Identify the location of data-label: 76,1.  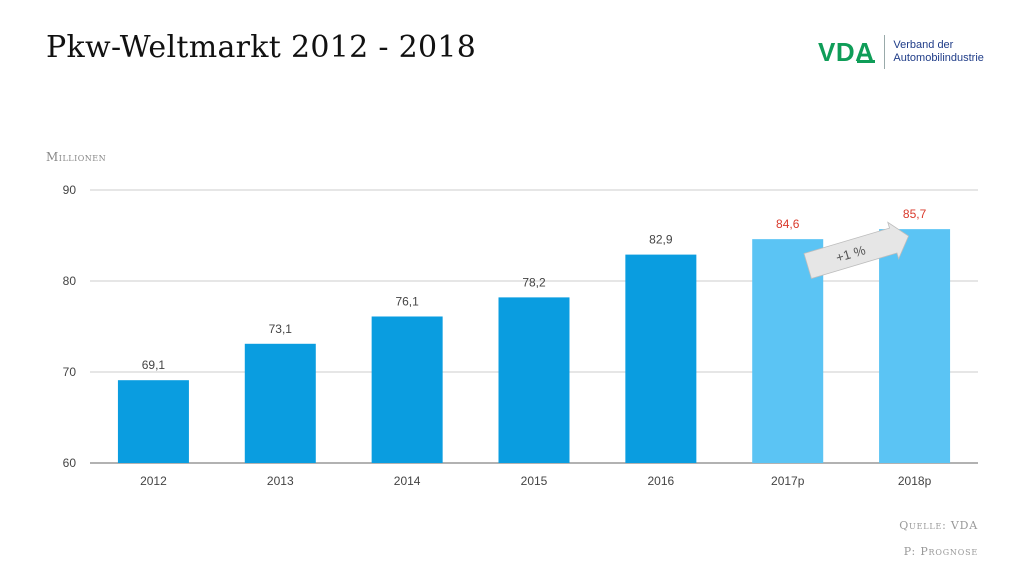
(407, 301).